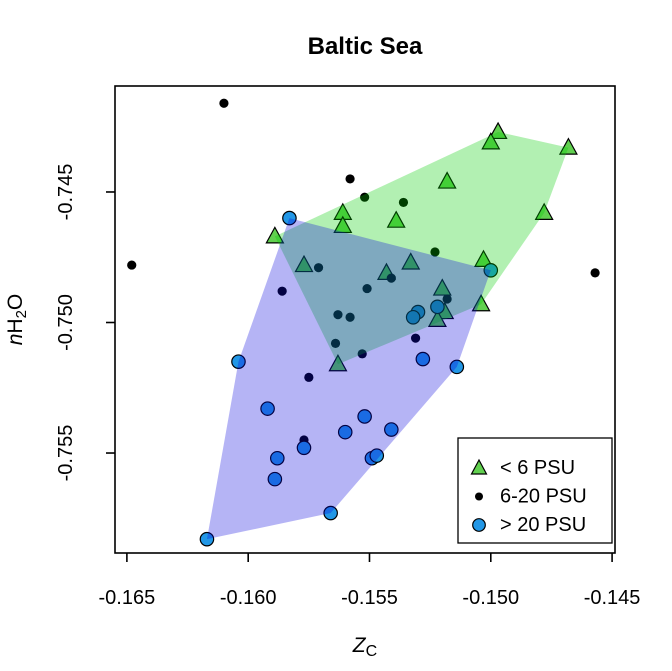  I want to click on y-axis-label: nH2O, so click(17, 320).